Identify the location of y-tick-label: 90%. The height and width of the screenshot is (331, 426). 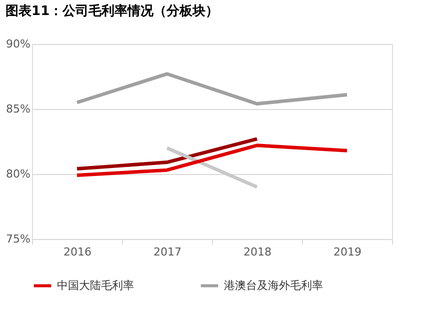
(18, 44).